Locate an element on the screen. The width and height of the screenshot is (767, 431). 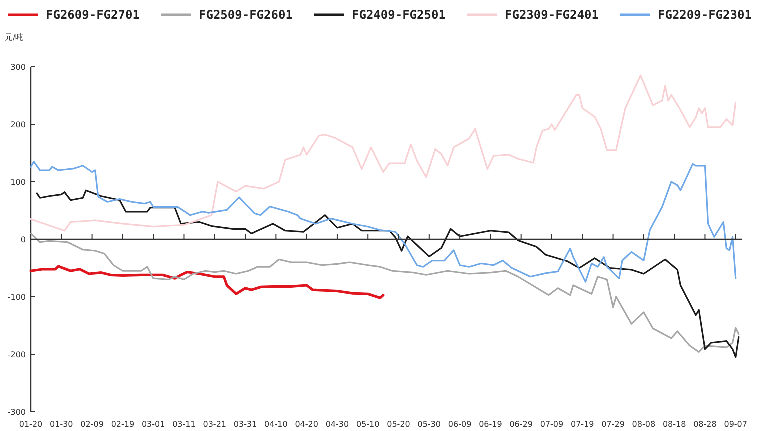
x-tick-label: 04-10 is located at coordinates (276, 424).